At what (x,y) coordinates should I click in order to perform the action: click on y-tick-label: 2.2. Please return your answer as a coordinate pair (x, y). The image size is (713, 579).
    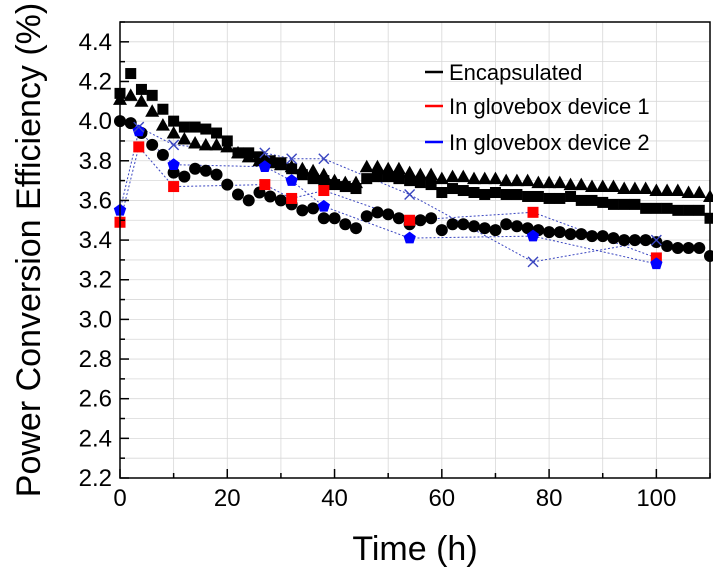
    Looking at the image, I should click on (95, 478).